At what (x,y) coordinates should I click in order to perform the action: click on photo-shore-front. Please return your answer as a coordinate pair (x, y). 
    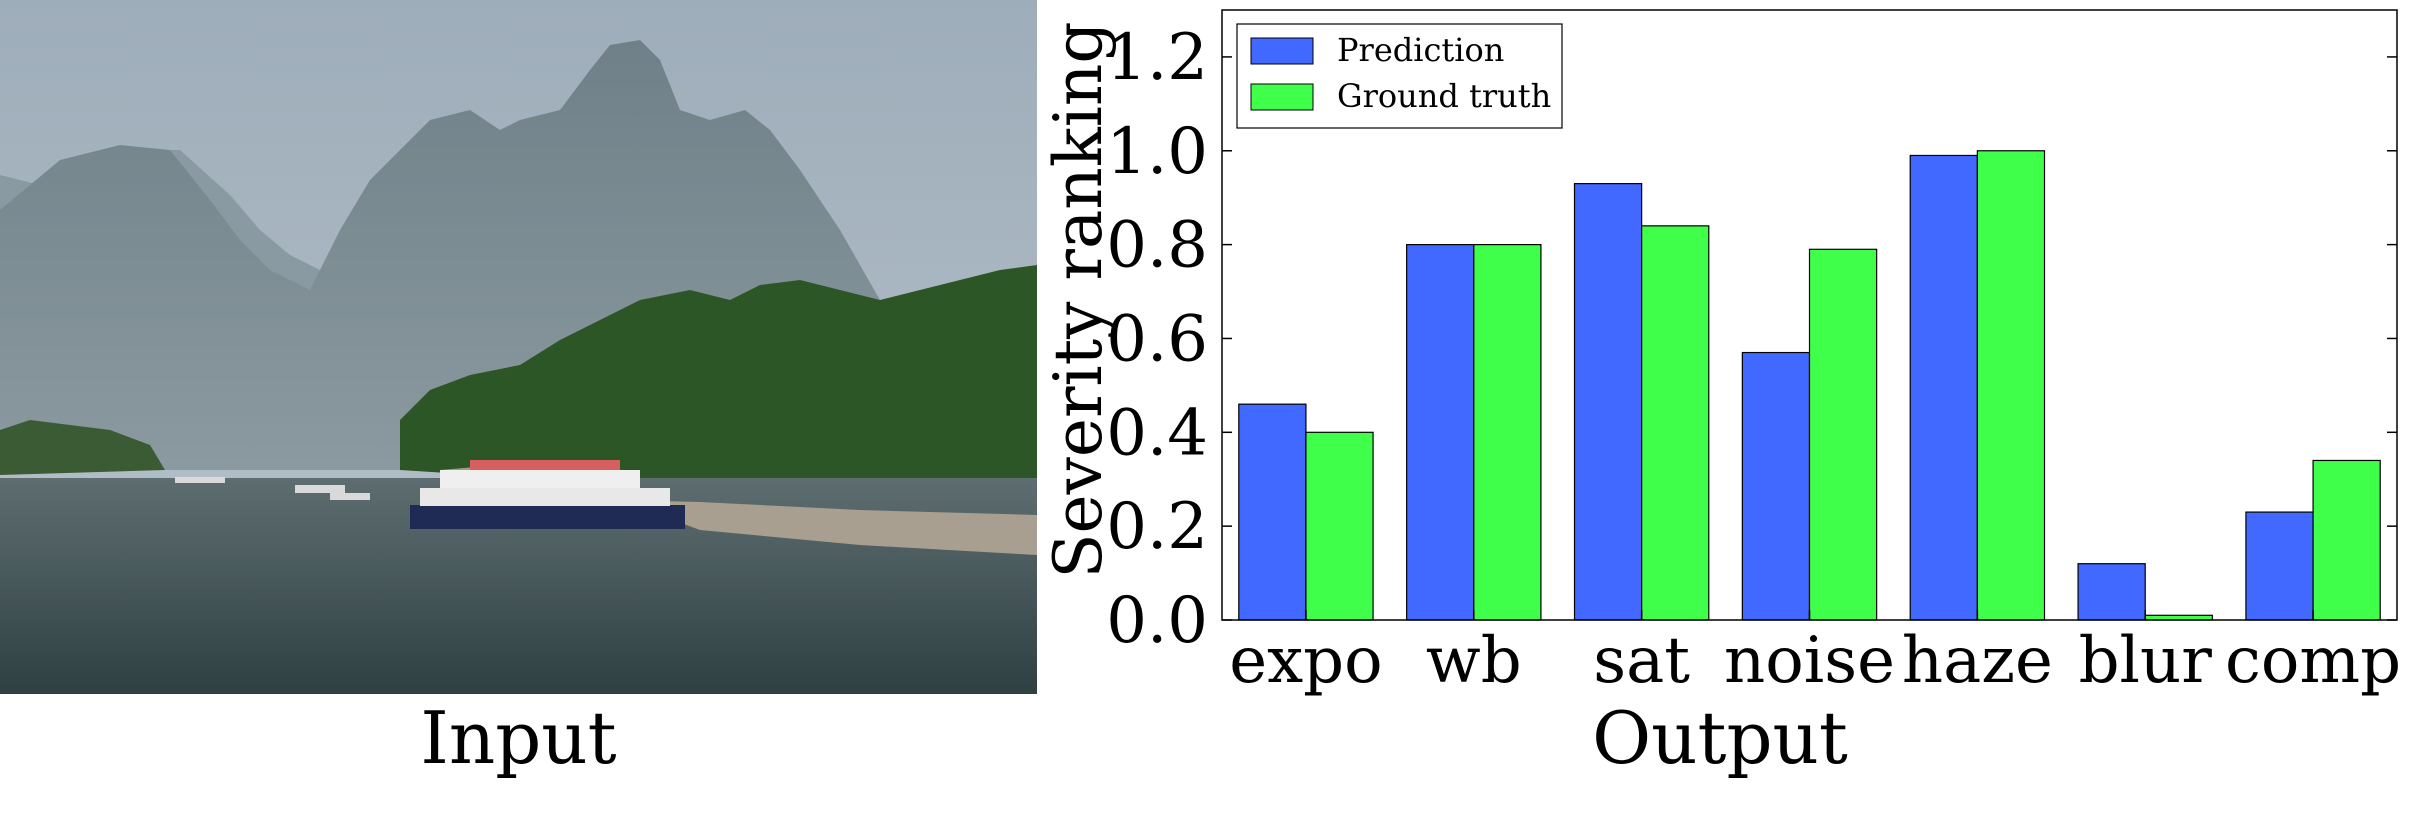
    Looking at the image, I should click on (828, 527).